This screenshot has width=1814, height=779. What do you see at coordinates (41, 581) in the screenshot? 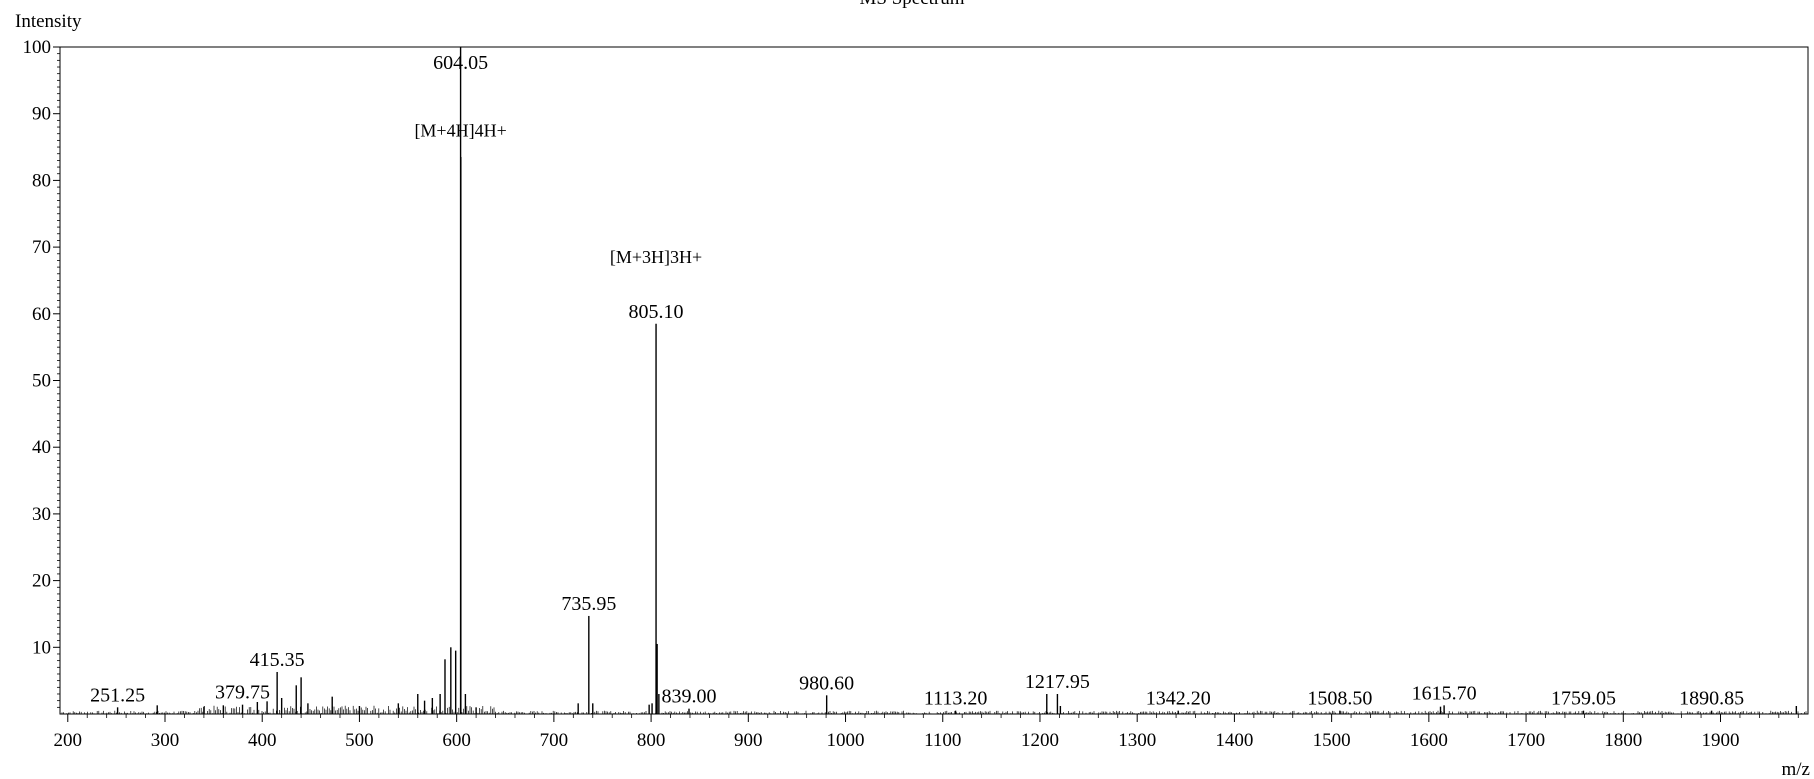
I see `y-tick-label: 20` at bounding box center [41, 581].